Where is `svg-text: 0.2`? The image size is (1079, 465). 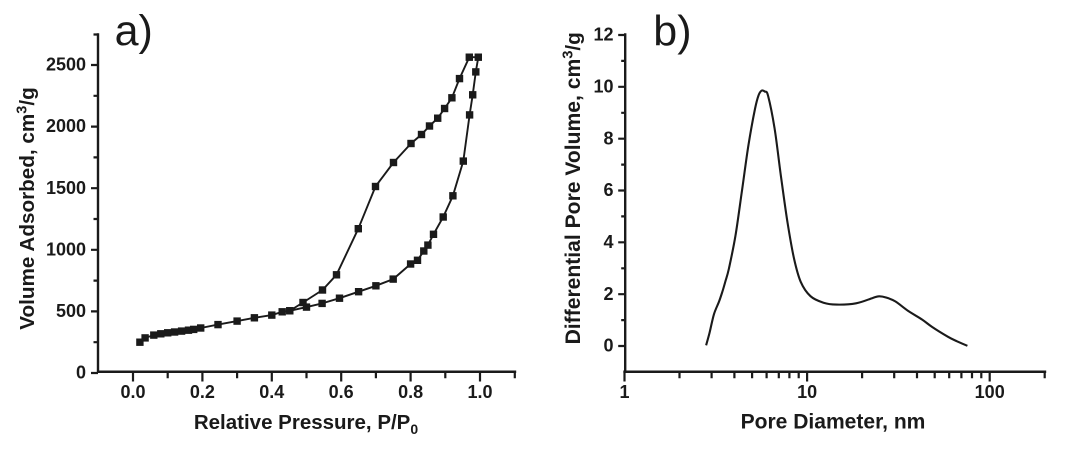
svg-text: 0.2 is located at coordinates (202, 392).